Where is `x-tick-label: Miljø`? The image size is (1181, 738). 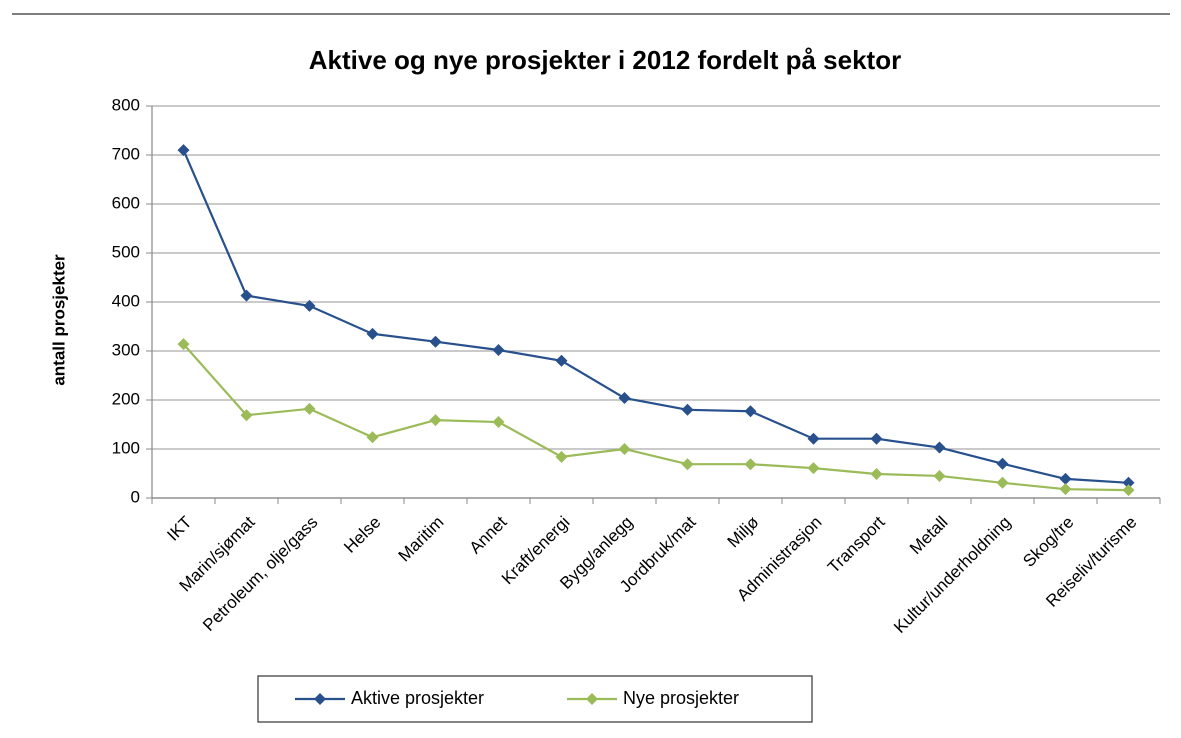 x-tick-label: Miljø is located at coordinates (743, 532).